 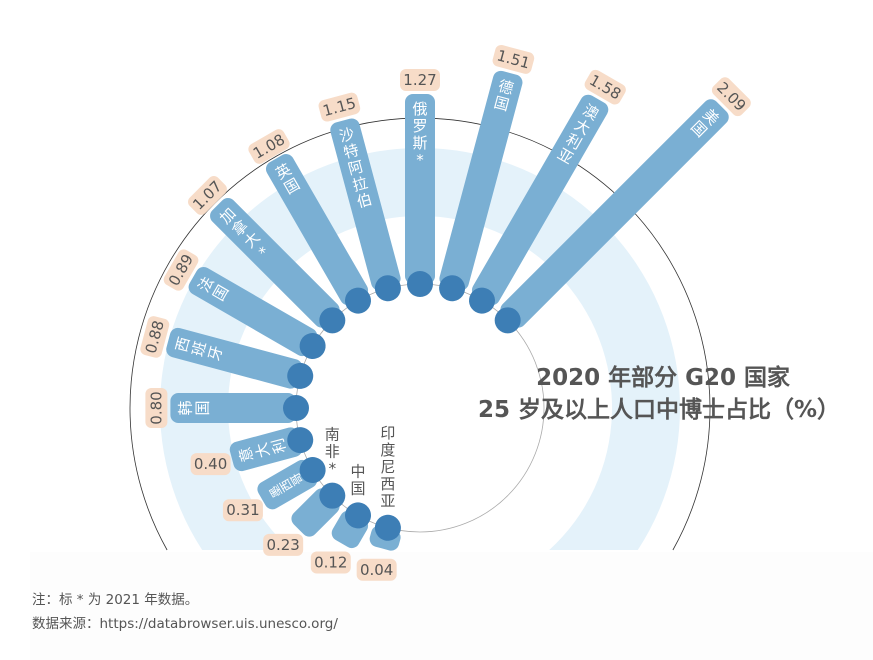 I want to click on category-label: 中国, so click(x=357, y=479).